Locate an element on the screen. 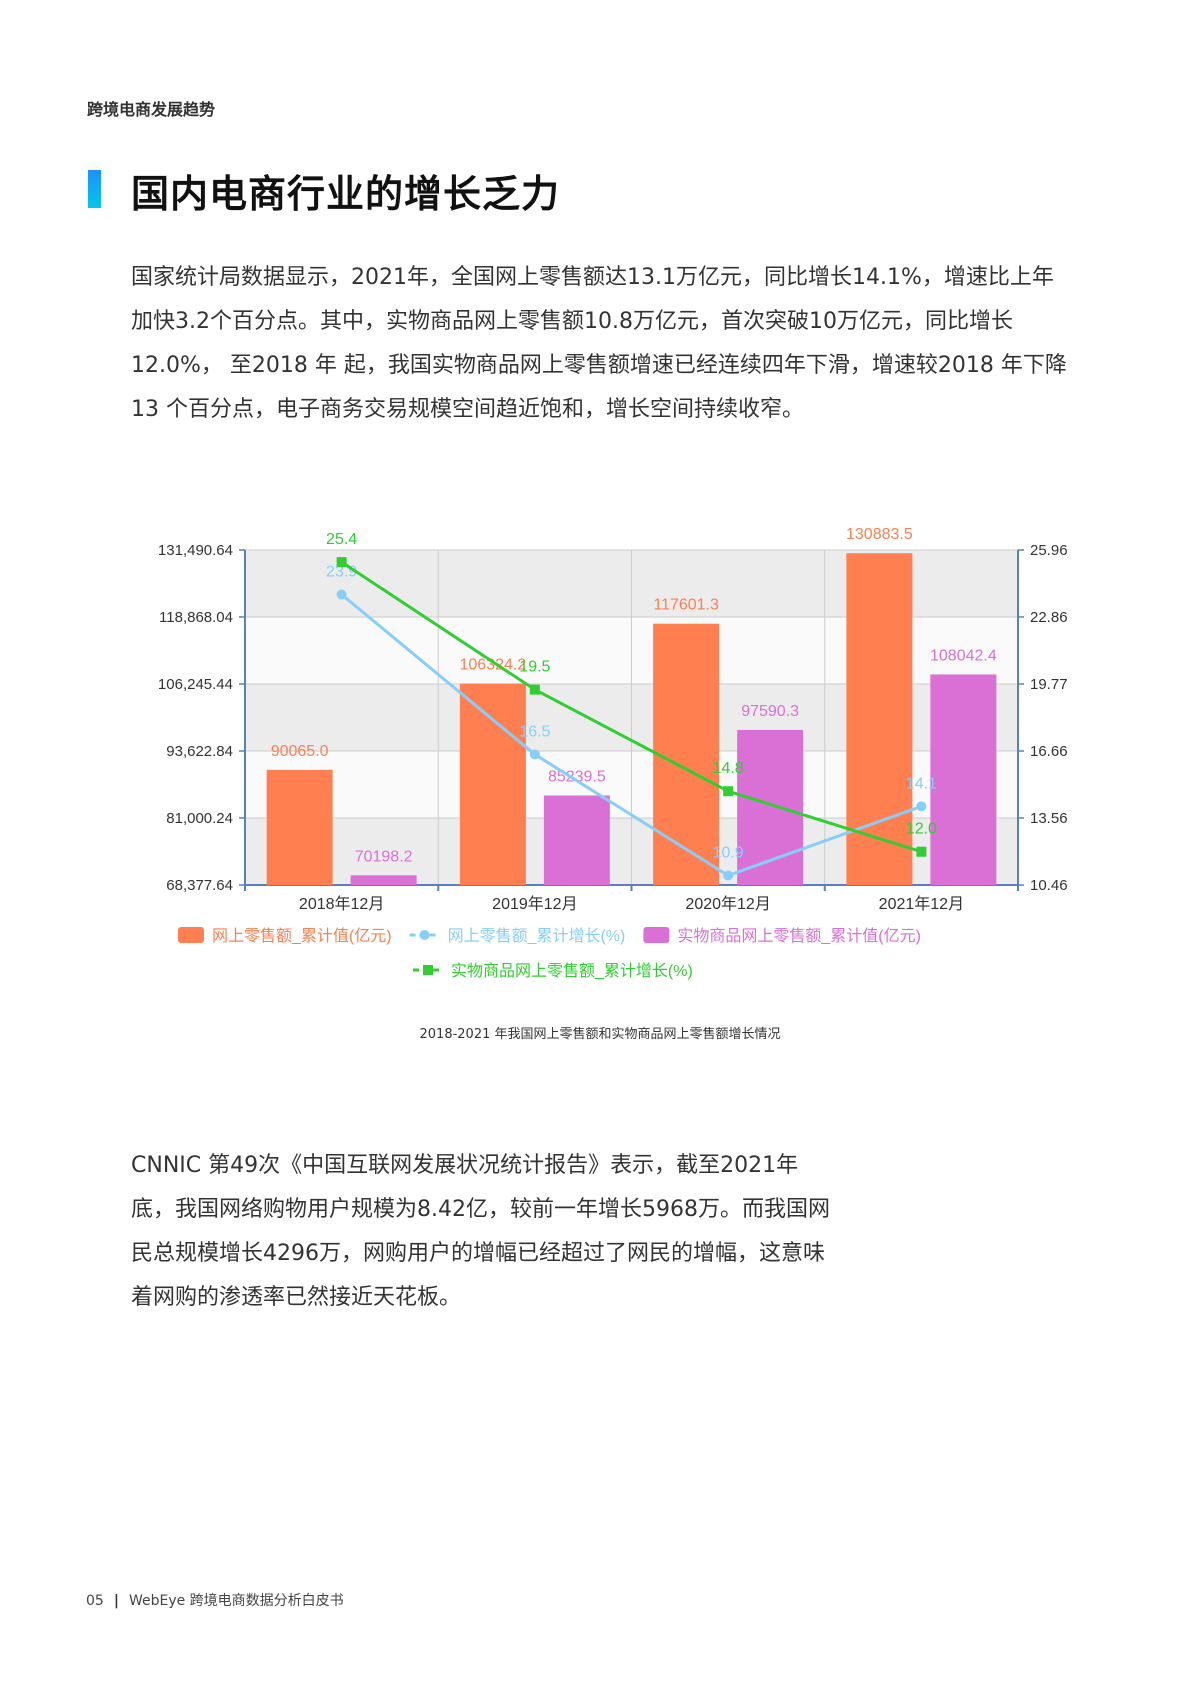 The height and width of the screenshot is (1698, 1200). x-tick-label: 2018年12月 is located at coordinates (341, 904).